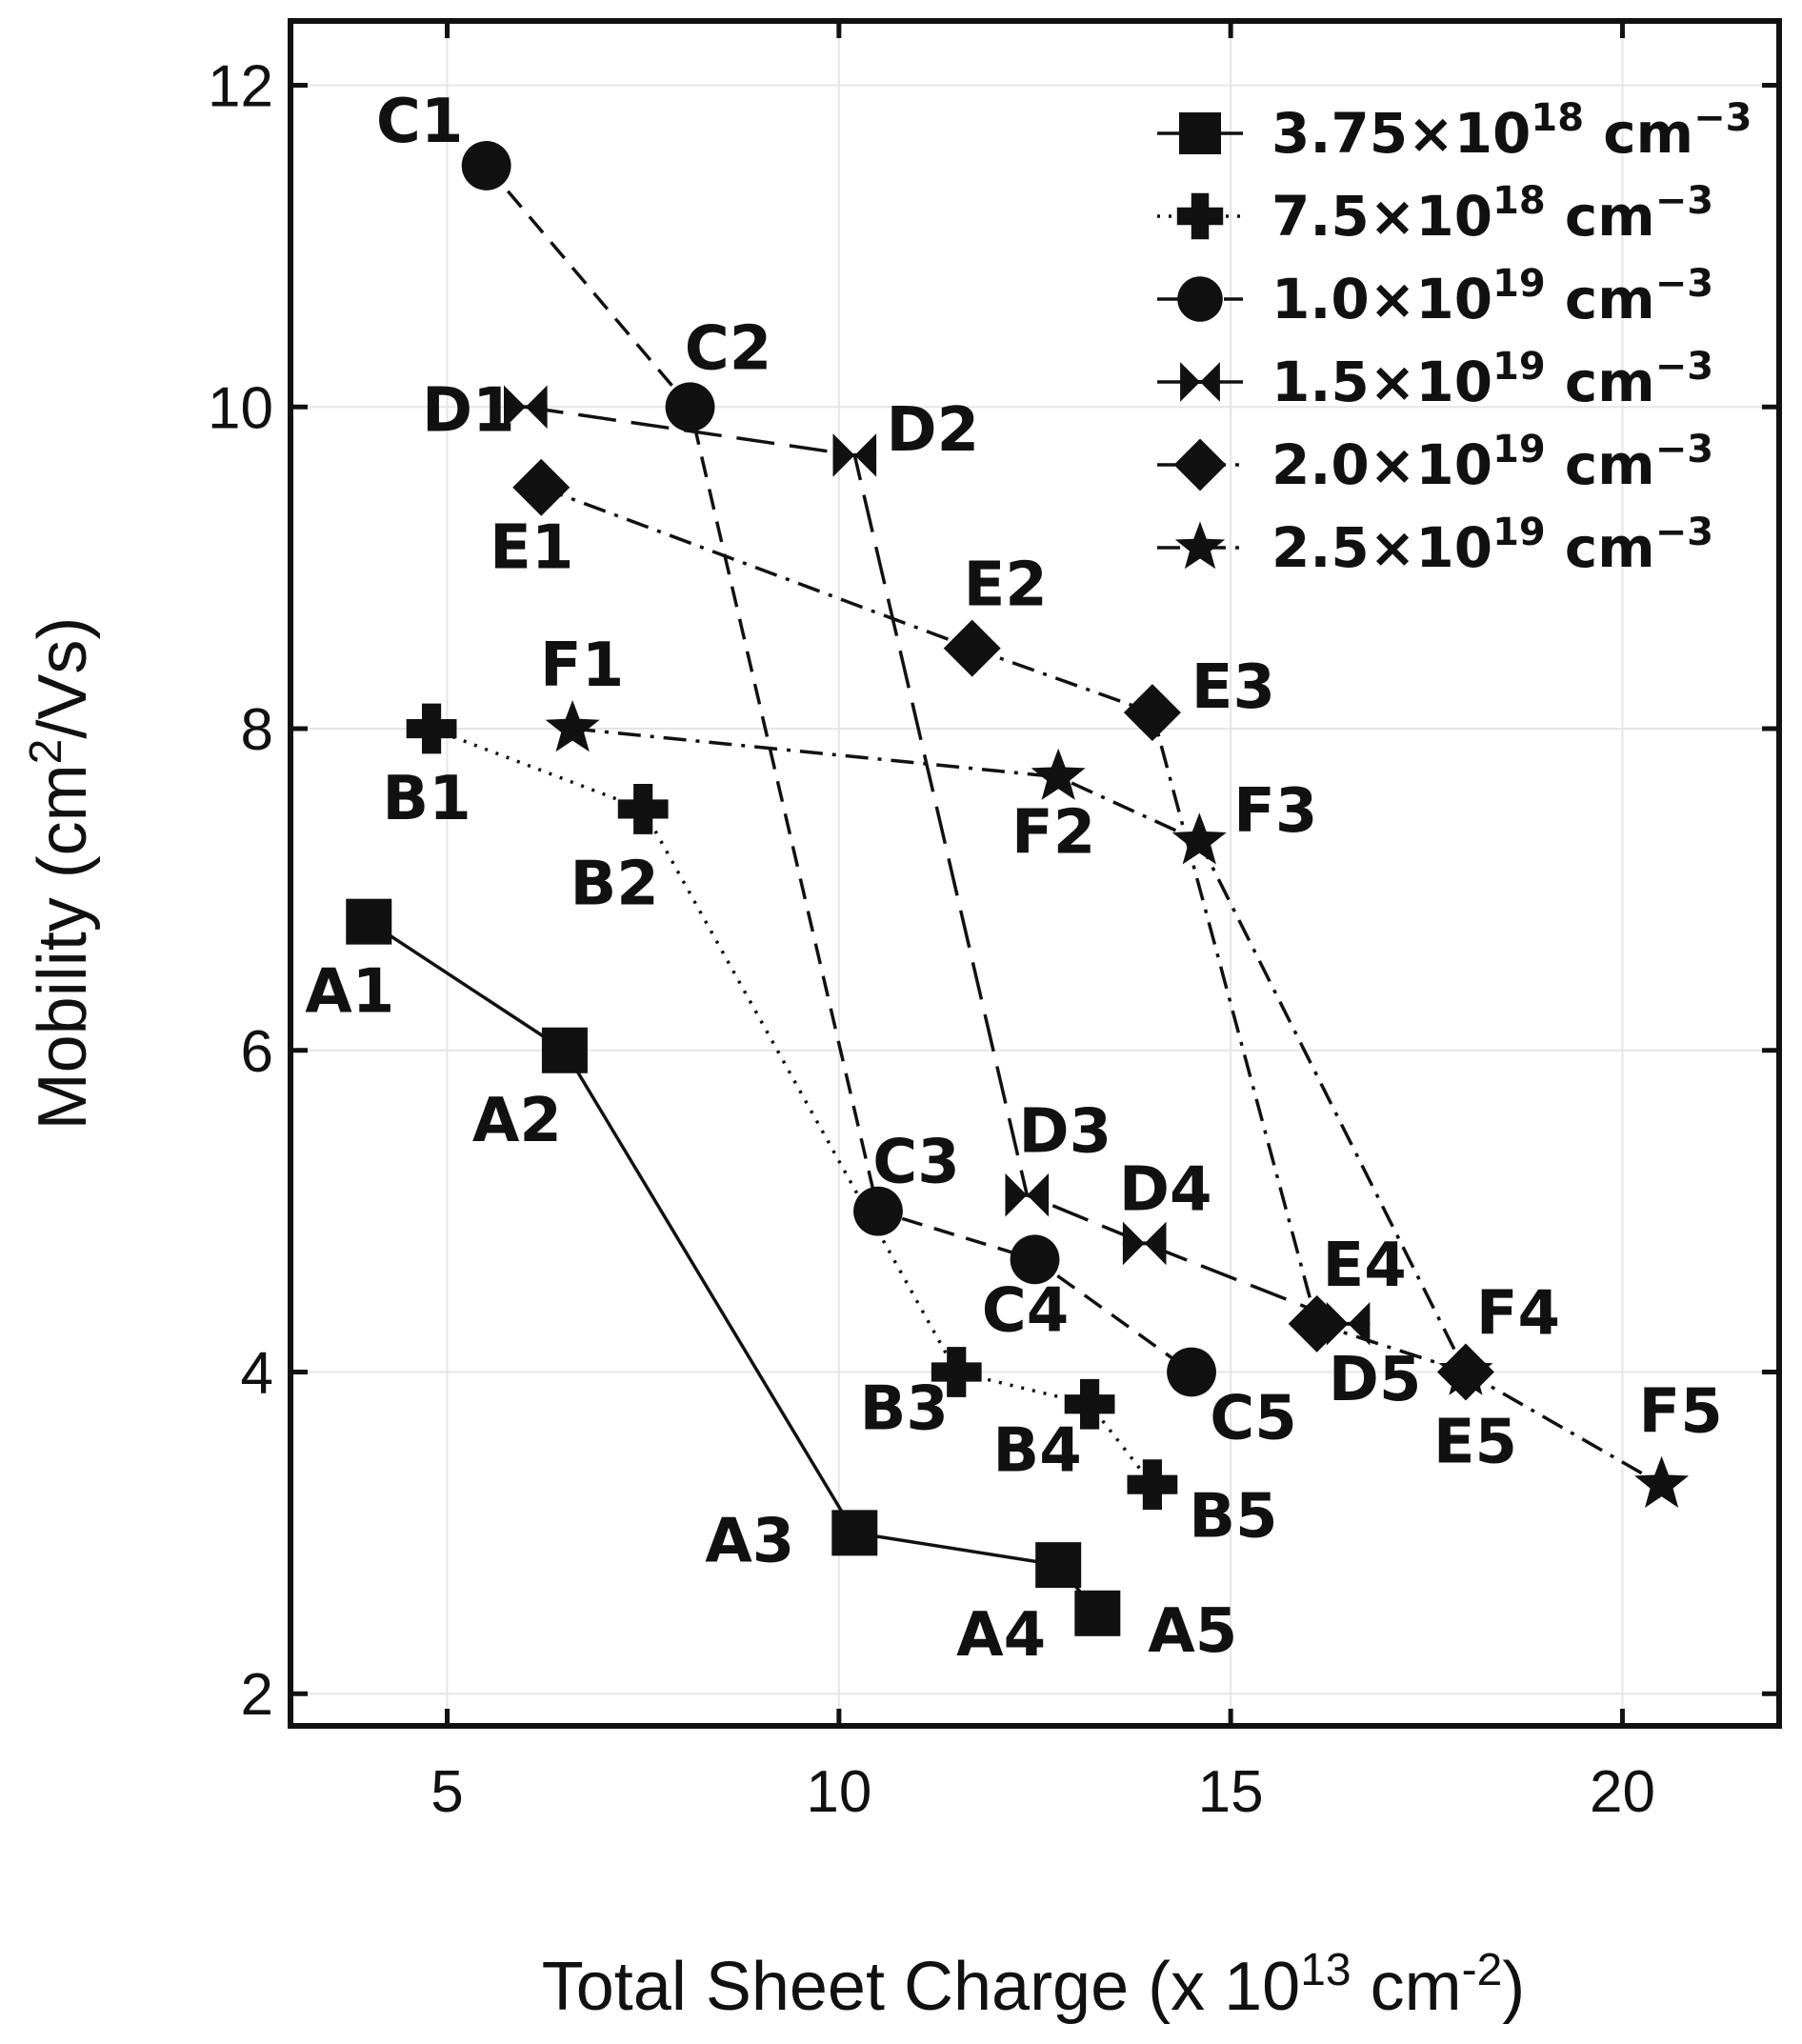 This screenshot has width=1802, height=2044. What do you see at coordinates (1027, 1194) in the screenshot?
I see `data-point-d3` at bounding box center [1027, 1194].